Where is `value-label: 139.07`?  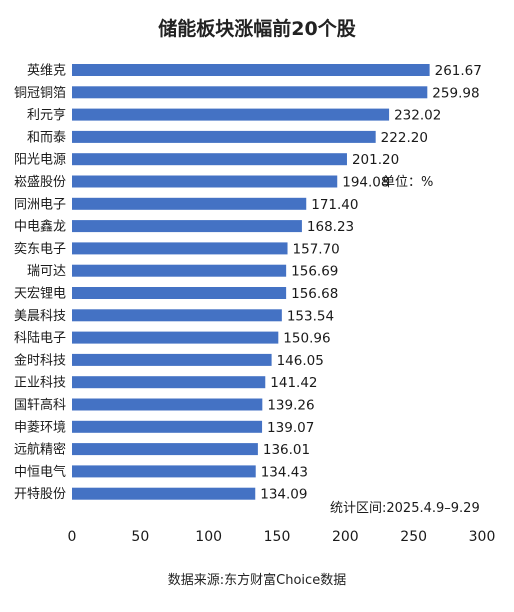
value-label: 139.07 is located at coordinates (290, 428).